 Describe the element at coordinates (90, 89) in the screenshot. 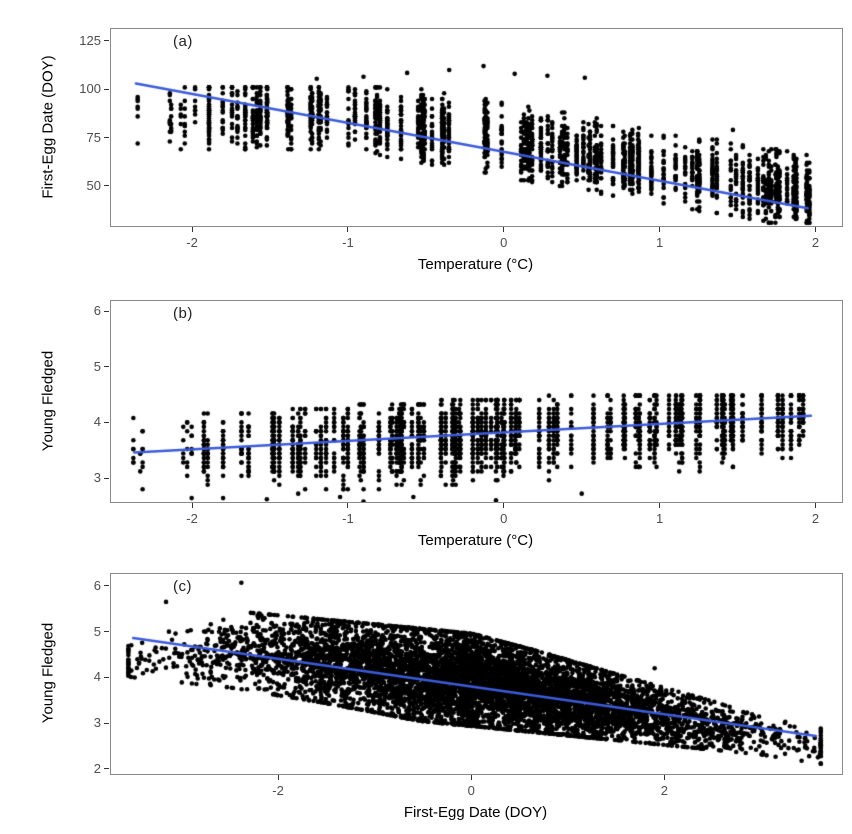

I see `y-tick-label: 100` at that location.